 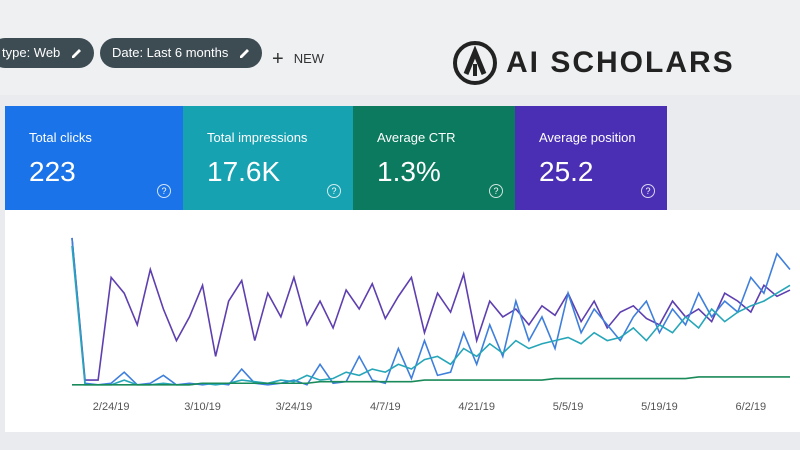 I want to click on card-value: 17.6K, so click(x=244, y=171).